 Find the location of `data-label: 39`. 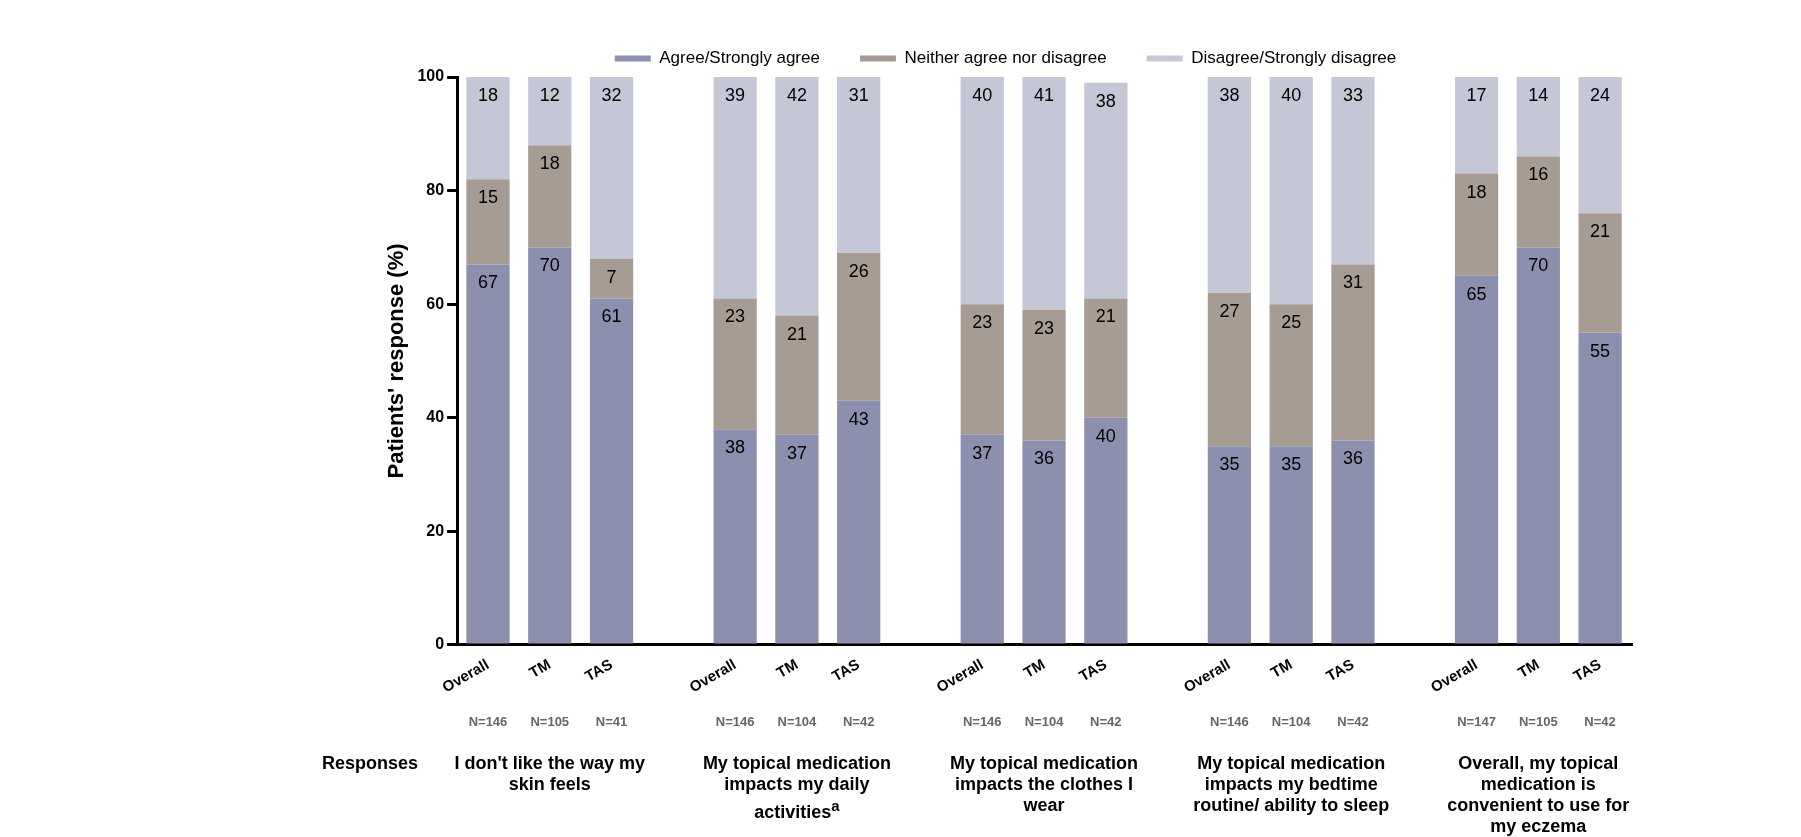

data-label: 39 is located at coordinates (735, 94).